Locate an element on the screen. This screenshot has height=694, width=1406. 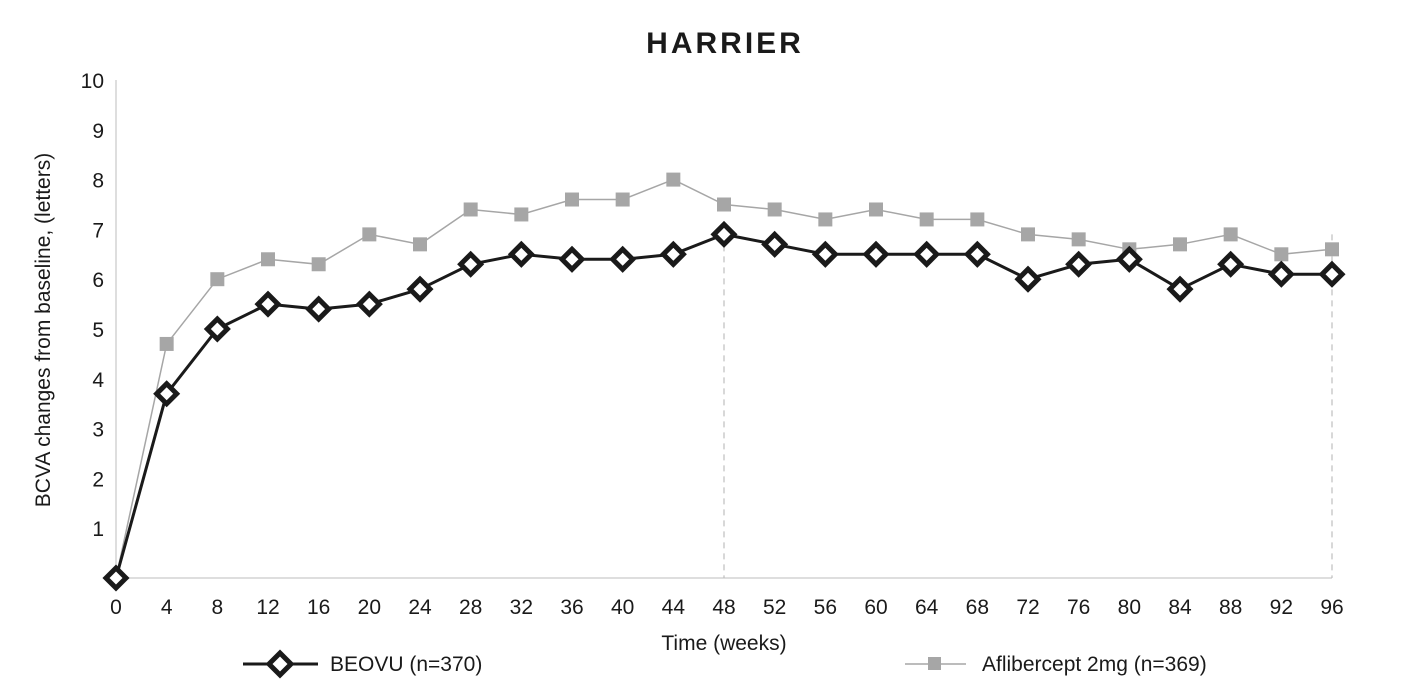
y-tick-label-4: 4 is located at coordinates (98, 380).